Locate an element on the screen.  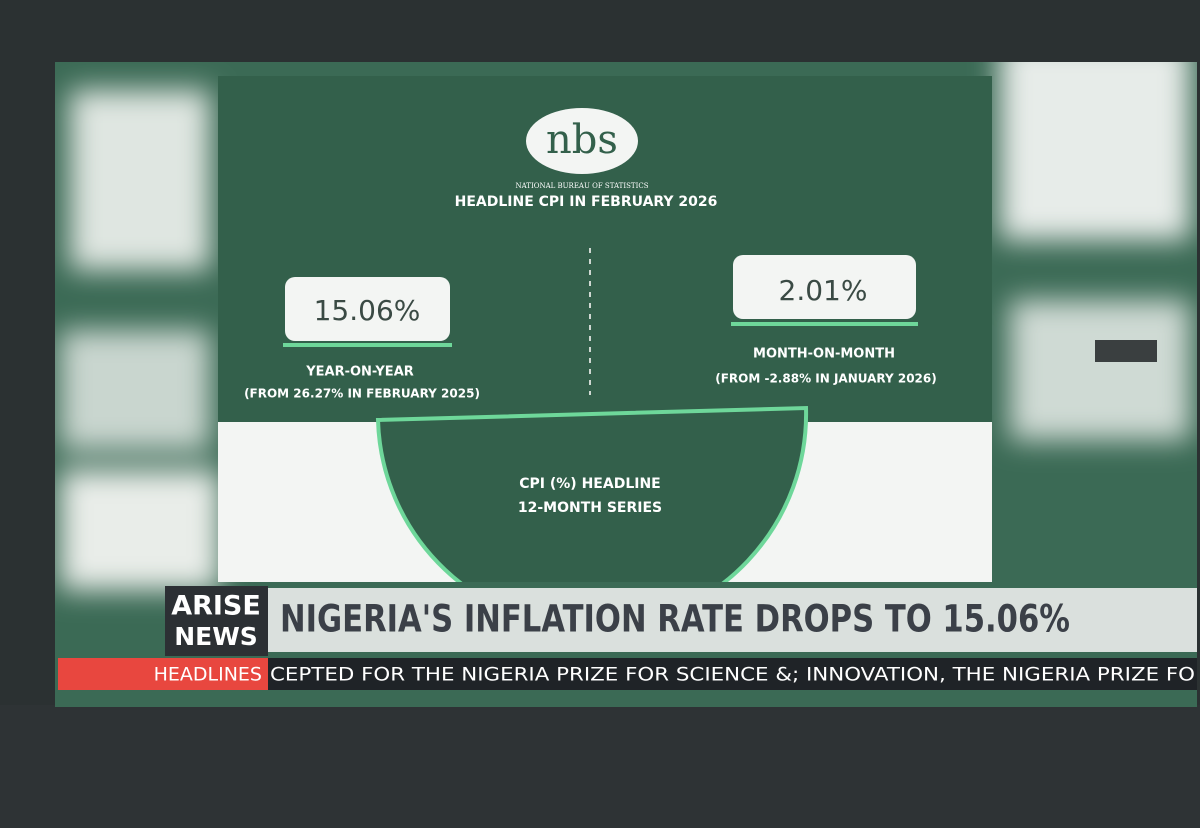
organization: NATIONAL BUREAU OF STATISTICS is located at coordinates (581, 186).